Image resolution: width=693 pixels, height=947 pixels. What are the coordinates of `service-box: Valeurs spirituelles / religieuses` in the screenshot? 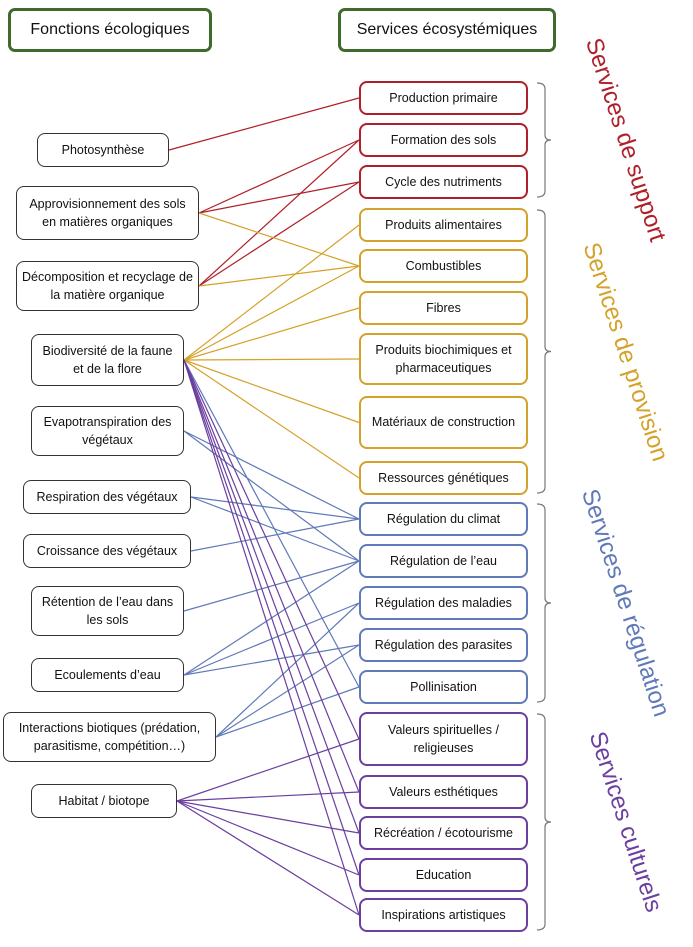 It's located at (443, 739).